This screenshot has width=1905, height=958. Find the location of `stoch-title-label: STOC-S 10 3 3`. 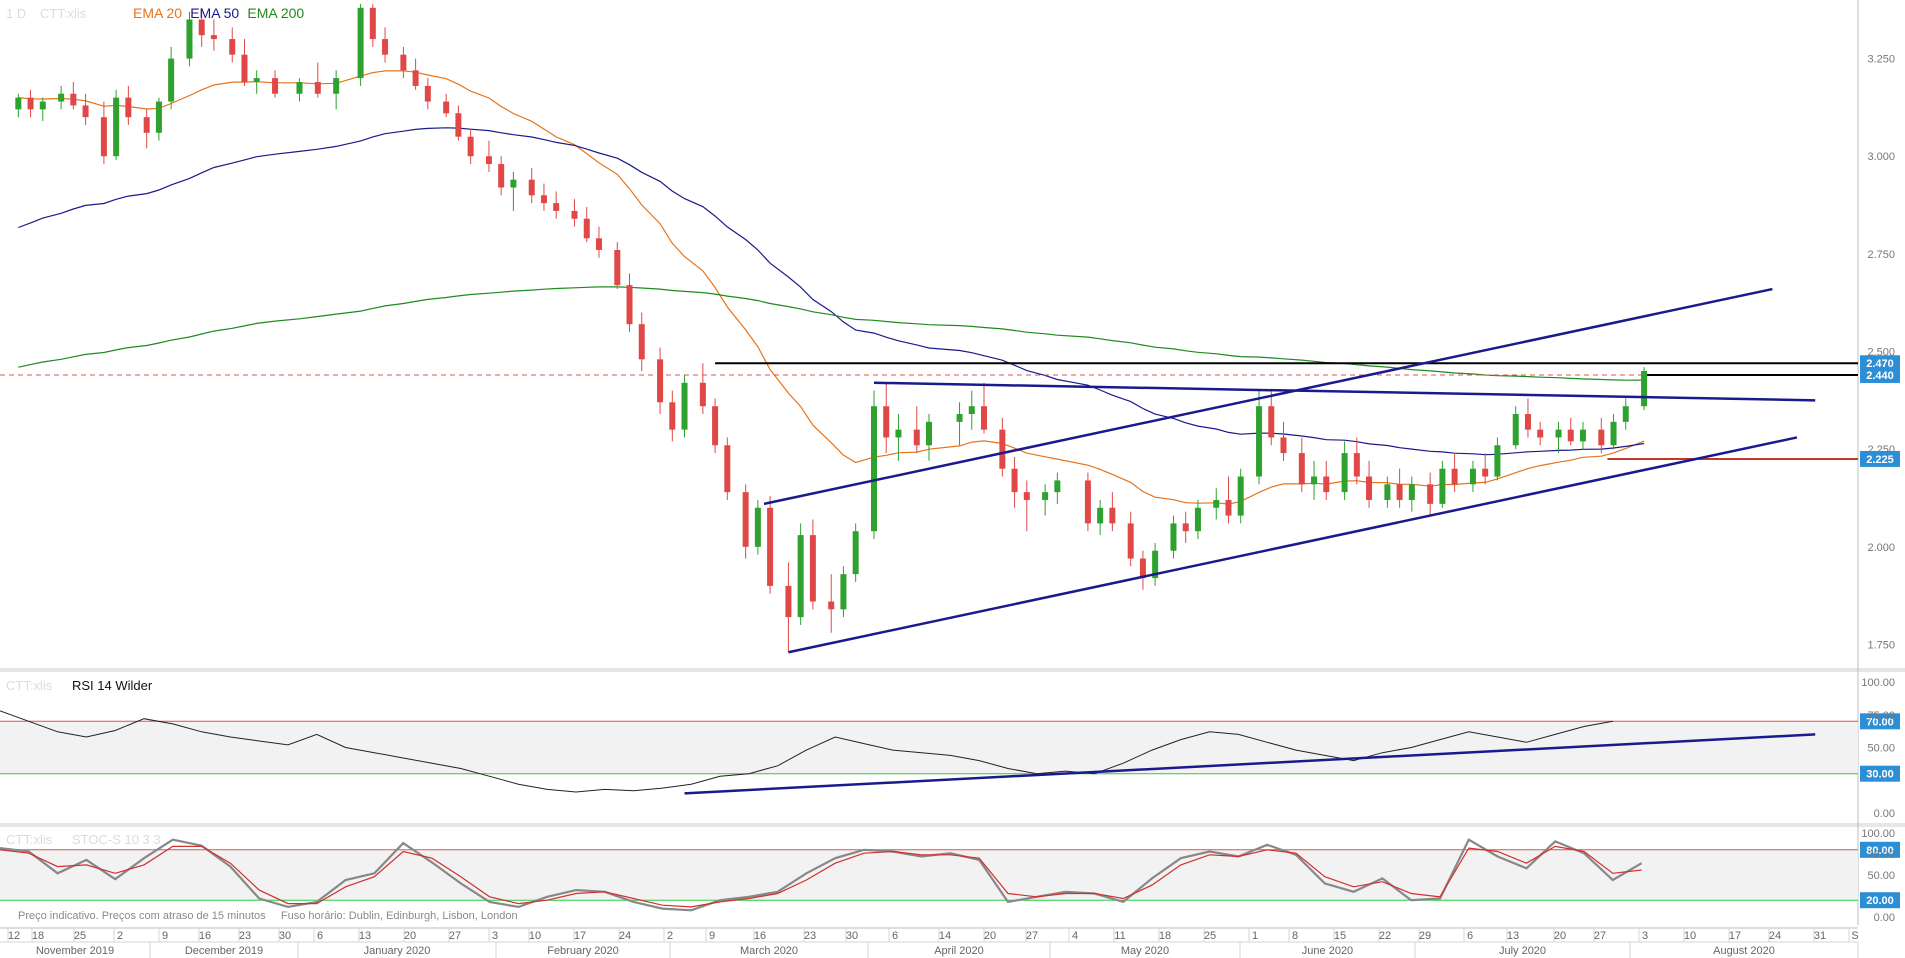

stoch-title-label: STOC-S 10 3 3 is located at coordinates (116, 839).